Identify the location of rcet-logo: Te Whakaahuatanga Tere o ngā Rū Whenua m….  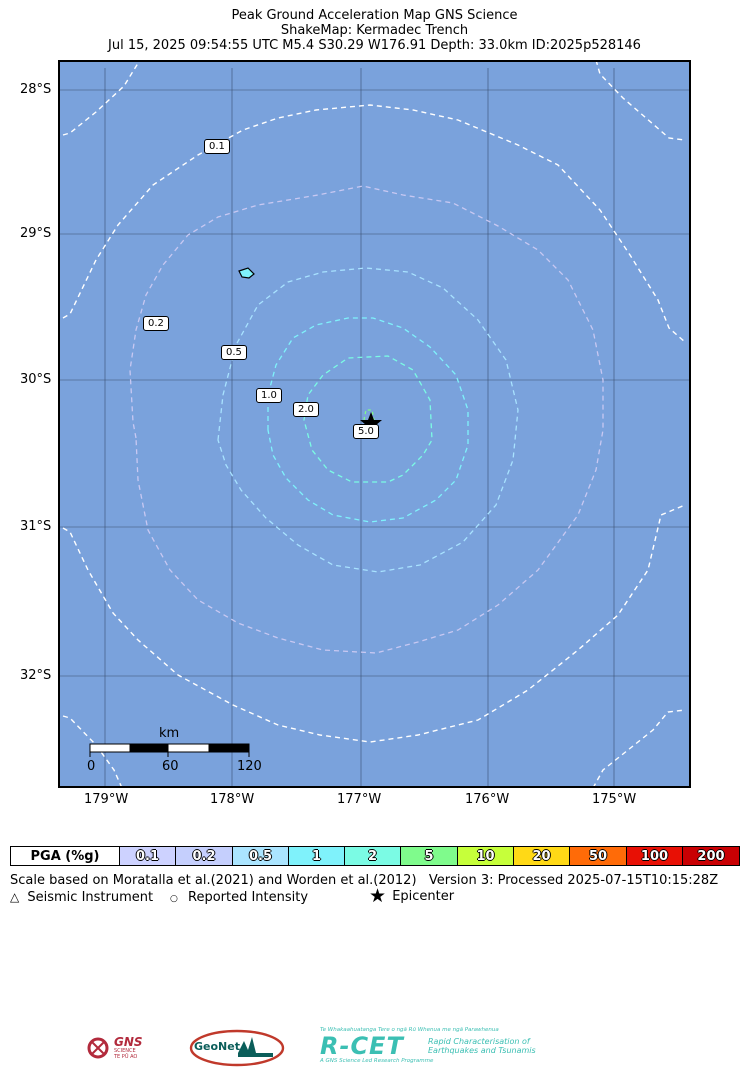
(430, 1048).